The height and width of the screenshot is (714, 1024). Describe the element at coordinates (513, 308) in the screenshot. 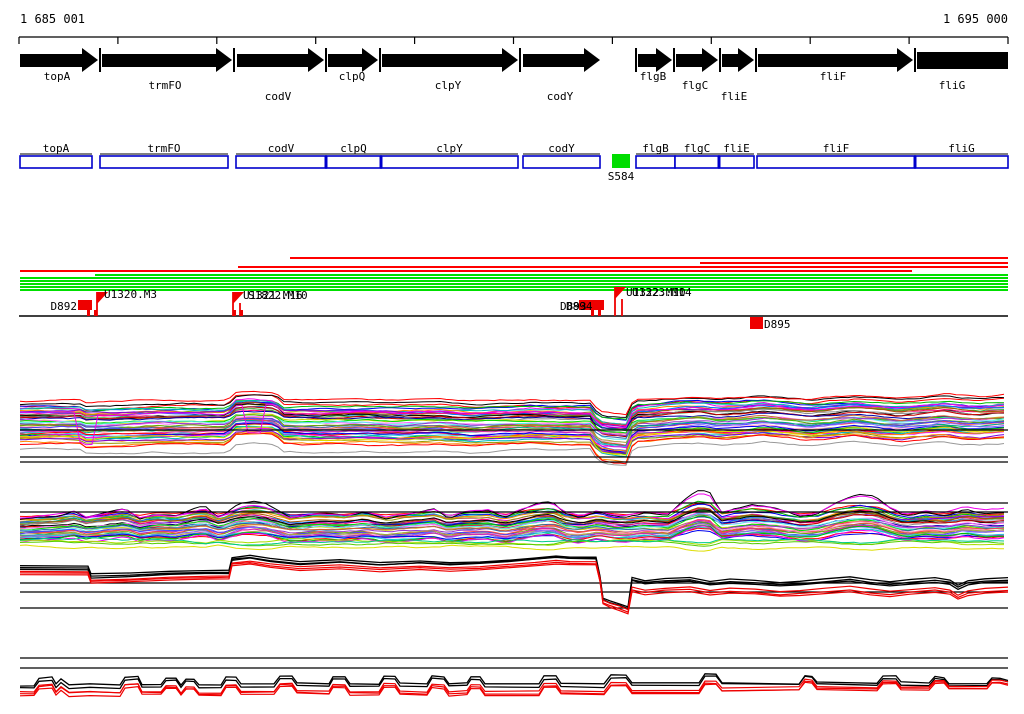

I see `marker-track` at that location.